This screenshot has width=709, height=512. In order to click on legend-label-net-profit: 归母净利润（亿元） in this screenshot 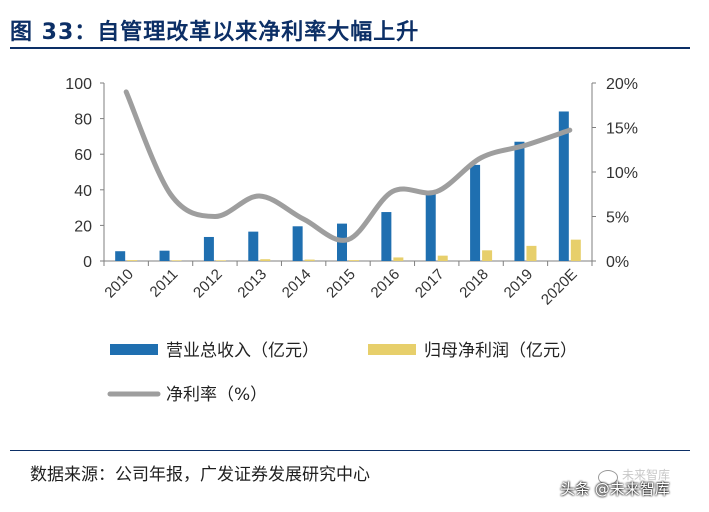, I will do `click(500, 351)`.